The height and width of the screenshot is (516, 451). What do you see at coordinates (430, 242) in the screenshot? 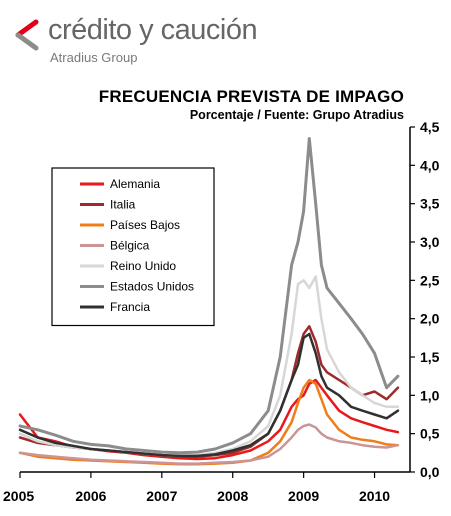
I see `y-tick-label: 3,0` at bounding box center [430, 242].